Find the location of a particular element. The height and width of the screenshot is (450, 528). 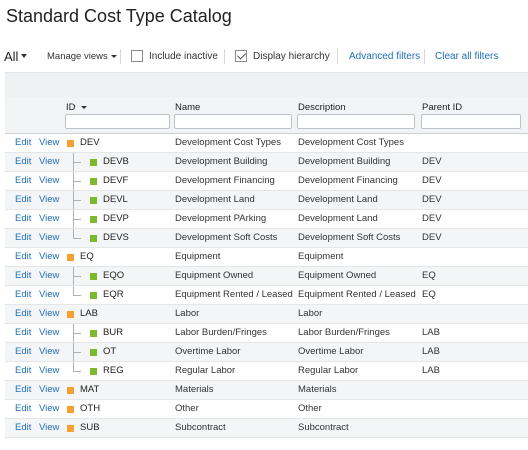

parent-id-filter-input is located at coordinates (471, 121).